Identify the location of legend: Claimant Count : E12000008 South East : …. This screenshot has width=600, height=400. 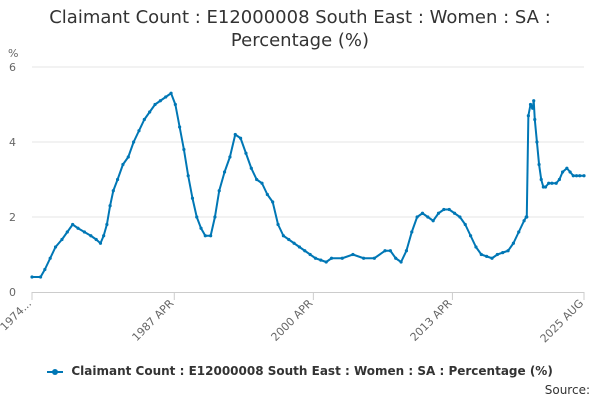
(300, 371).